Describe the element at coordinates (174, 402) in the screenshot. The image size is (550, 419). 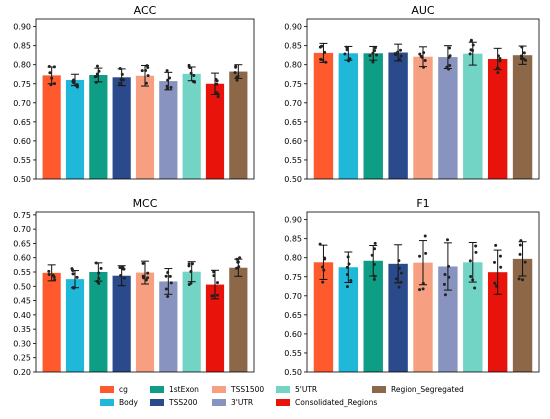
I see `legend-item: TSS200` at that location.